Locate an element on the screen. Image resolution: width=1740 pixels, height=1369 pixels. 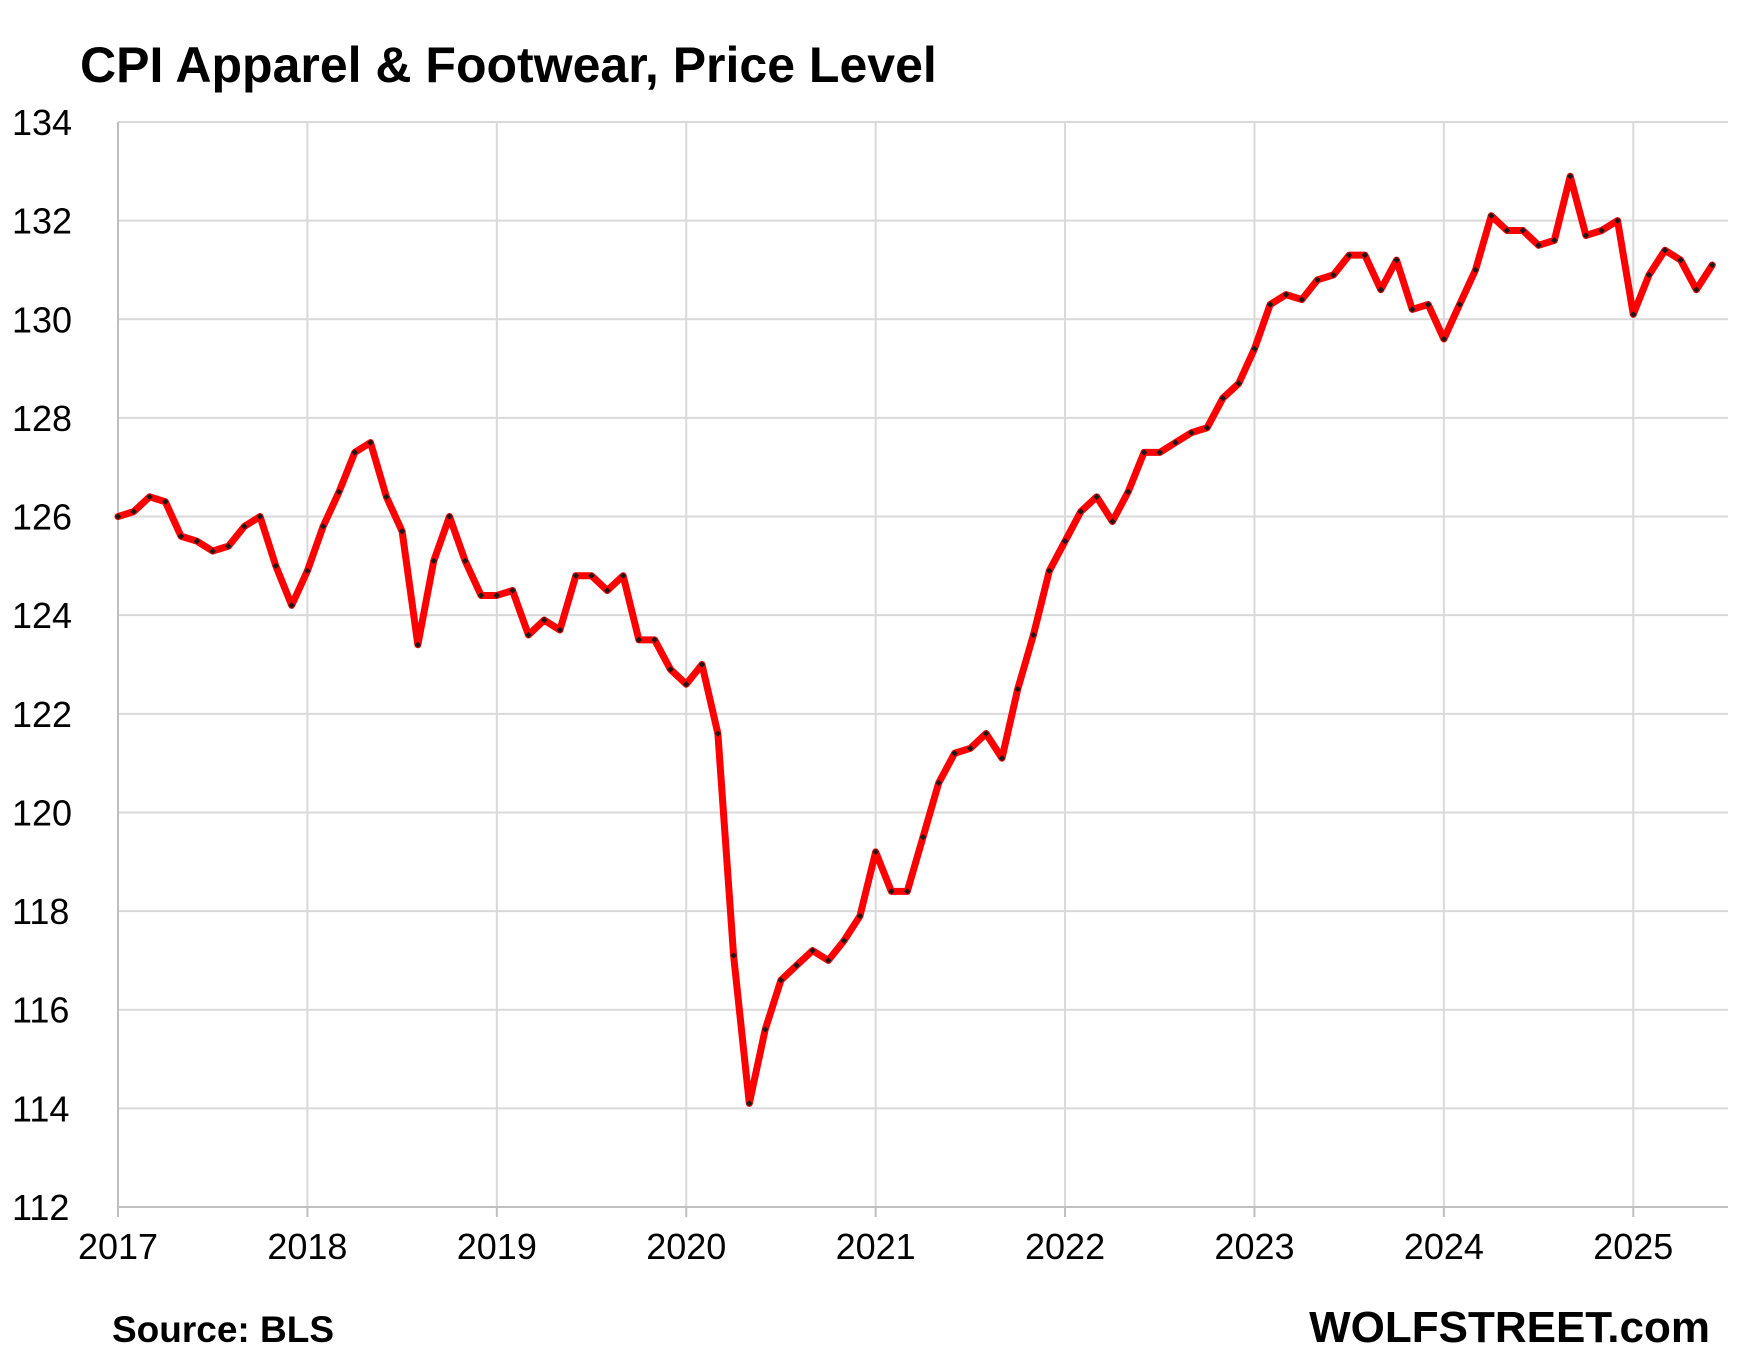
y-tick-label: 128 is located at coordinates (42, 418).